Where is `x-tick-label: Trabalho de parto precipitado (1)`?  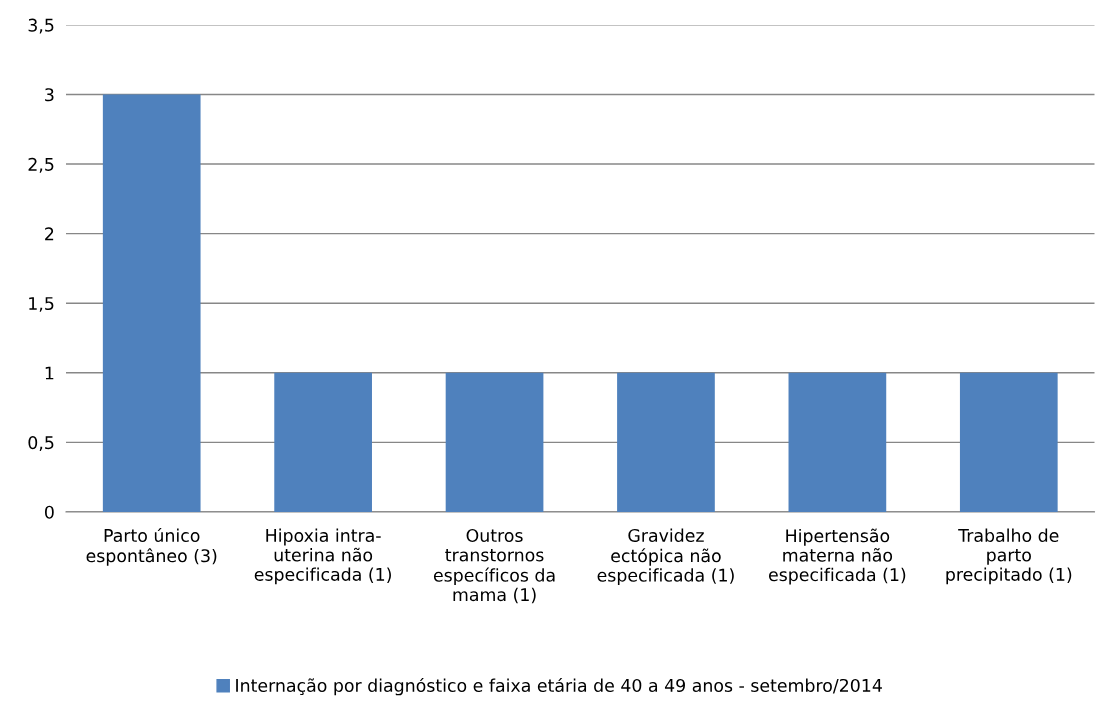
x-tick-label: Trabalho de parto precipitado (1) is located at coordinates (1009, 556).